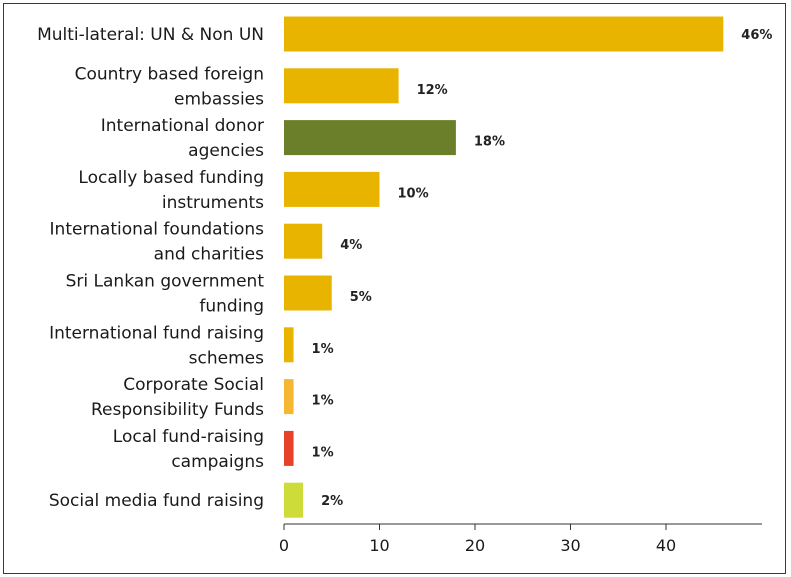 This screenshot has height=577, width=791. What do you see at coordinates (289, 397) in the screenshot?
I see `bar-corporate-social-responsibility-funds` at bounding box center [289, 397].